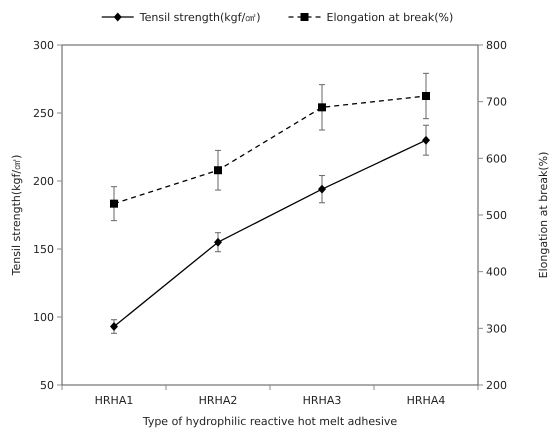 Image resolution: width=555 pixels, height=438 pixels. What do you see at coordinates (43, 249) in the screenshot?
I see `y-tick-label: 150` at bounding box center [43, 249].